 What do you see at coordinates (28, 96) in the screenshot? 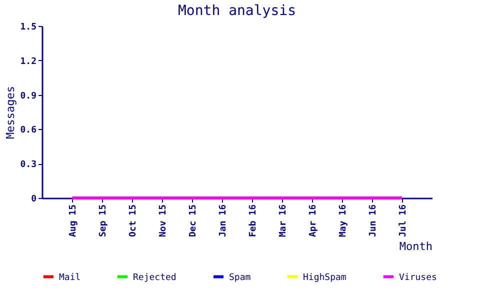
I see `y-tick-label: 0.9` at bounding box center [28, 96].